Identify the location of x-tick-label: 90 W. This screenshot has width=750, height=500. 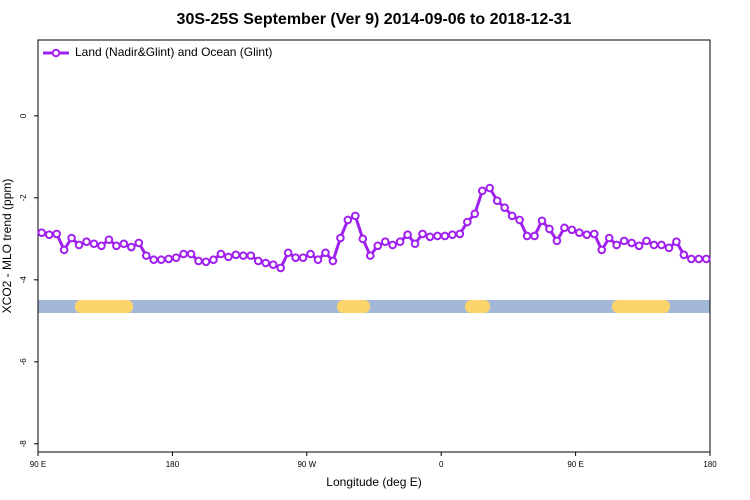
(306, 464).